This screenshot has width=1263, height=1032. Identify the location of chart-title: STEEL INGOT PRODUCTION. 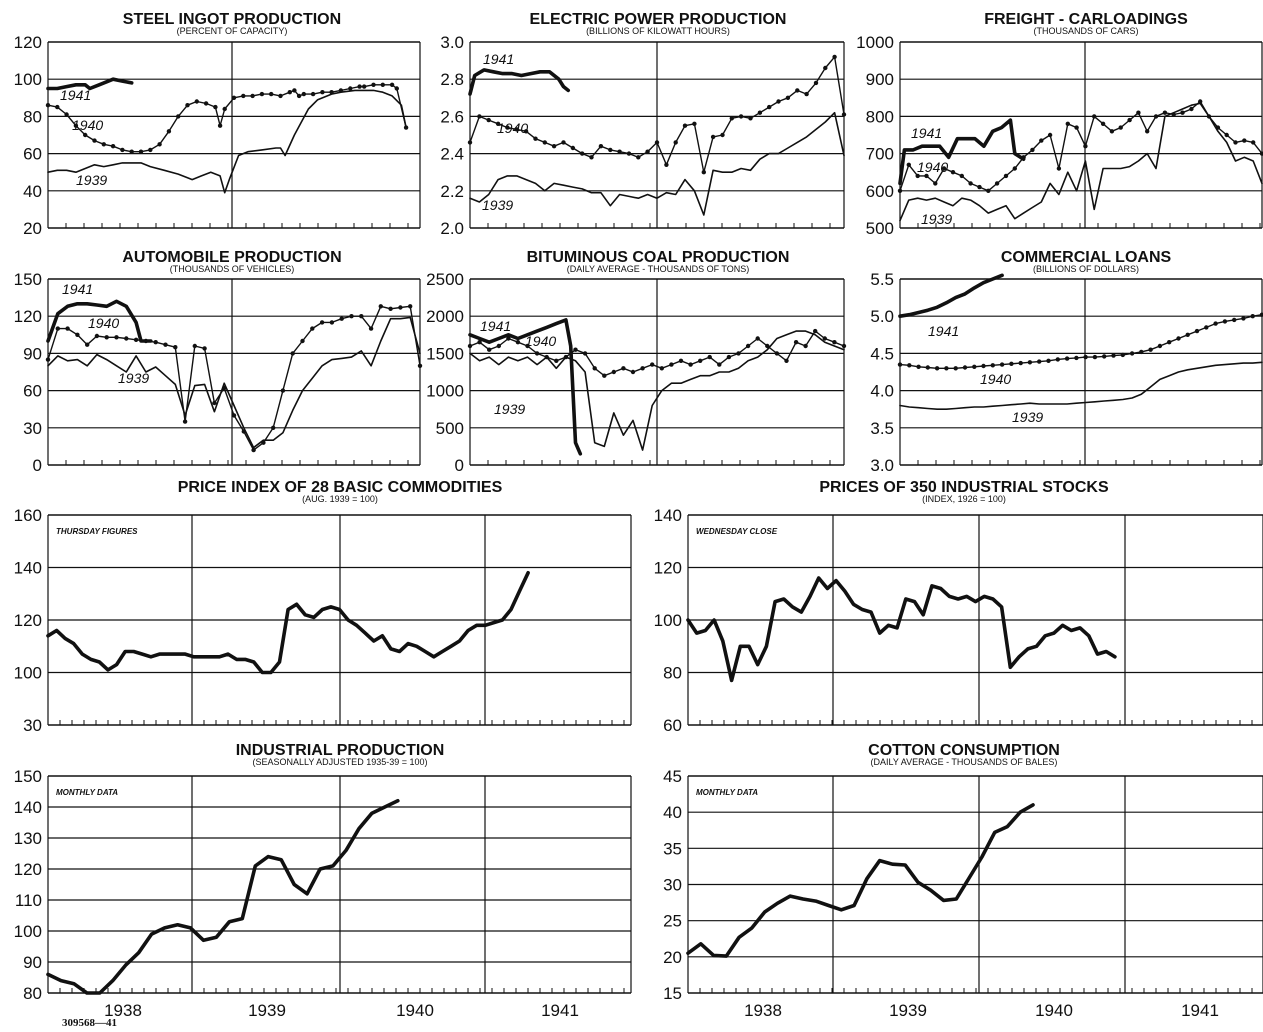
(232, 19).